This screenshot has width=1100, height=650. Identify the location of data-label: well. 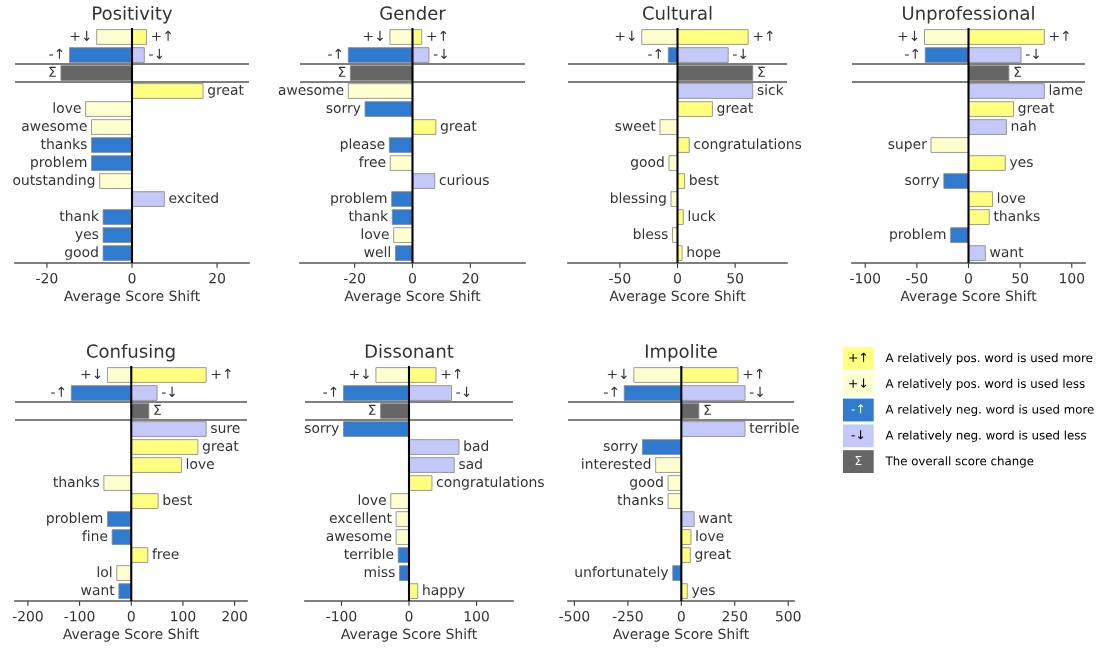
(377, 252).